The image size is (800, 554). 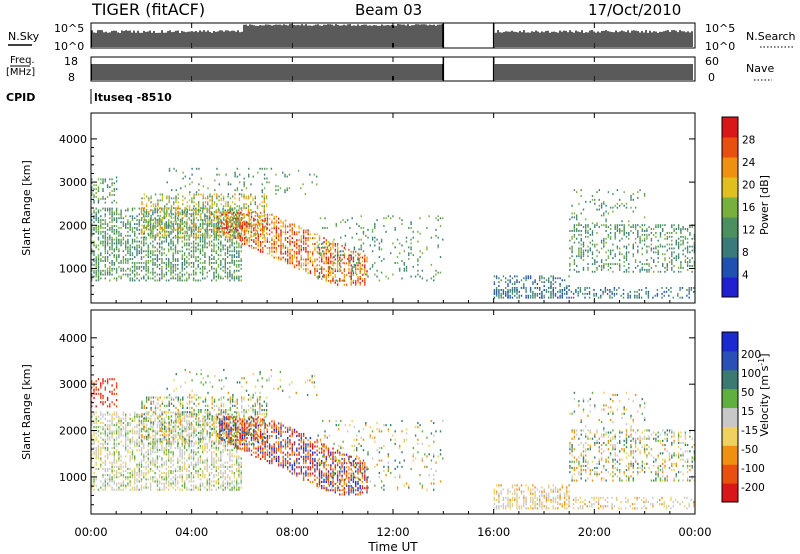 I want to click on nsearch-tick-bottom: 10^0, so click(x=720, y=46).